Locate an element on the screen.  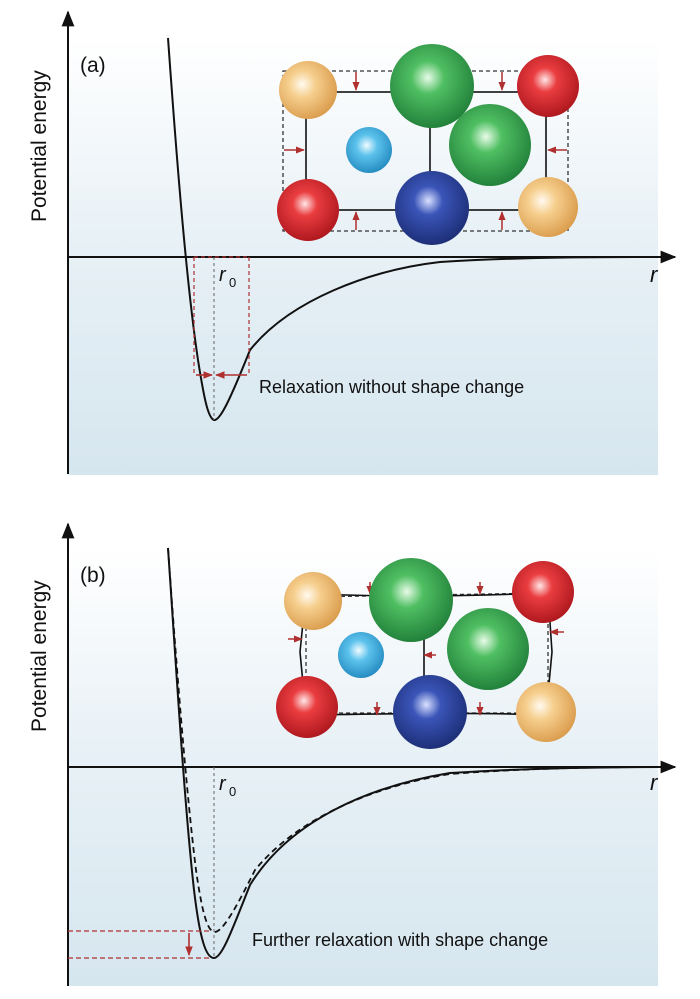
annotation: Further relaxation with shape change is located at coordinates (400, 940).